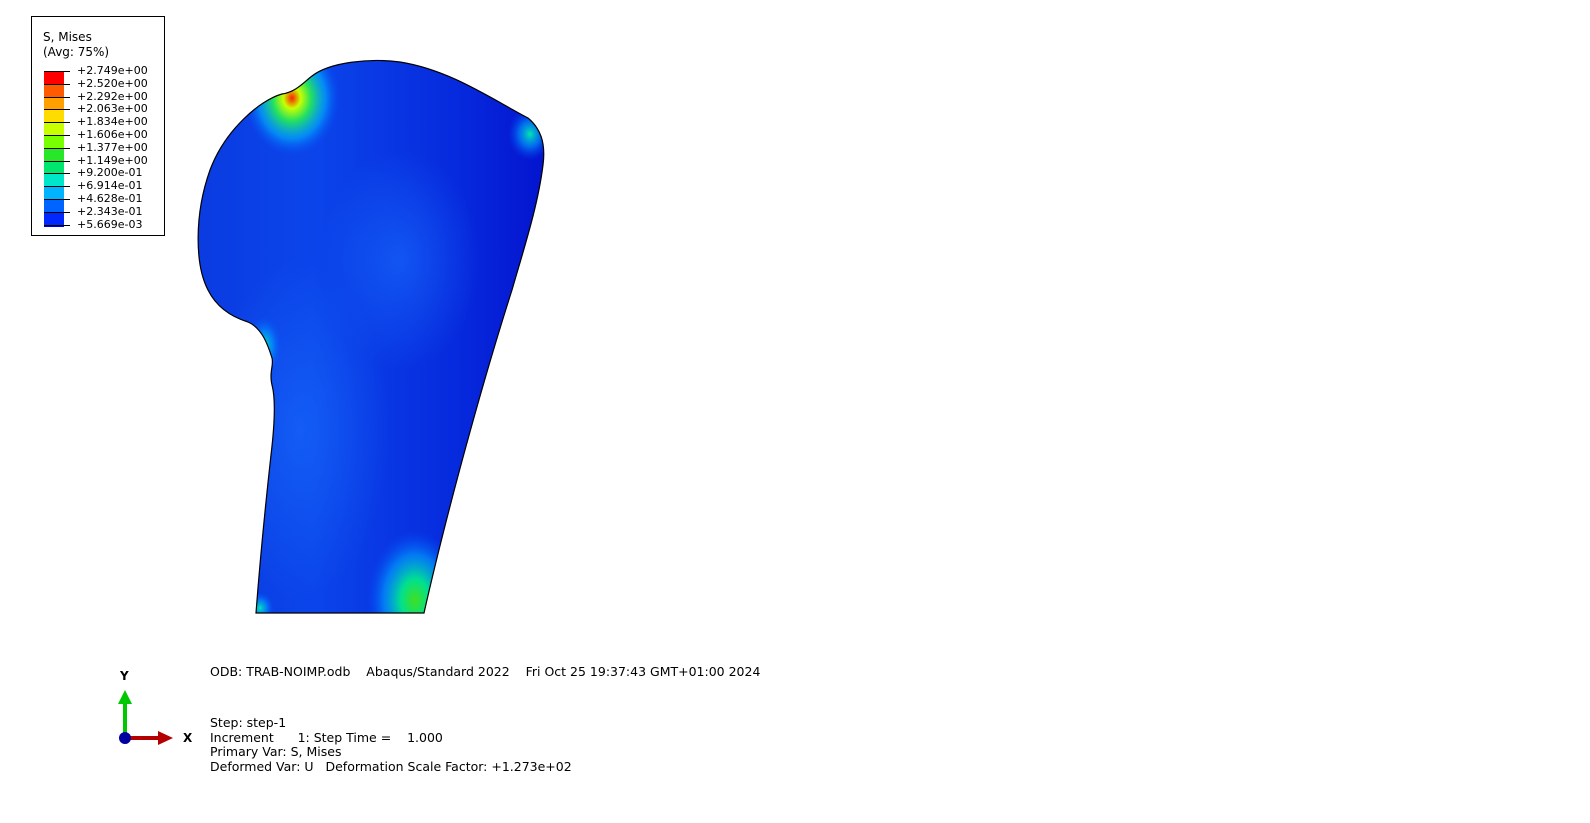 Image resolution: width=1590 pixels, height=823 pixels. What do you see at coordinates (112, 147) in the screenshot?
I see `legend-level-label: +1.377e+00` at bounding box center [112, 147].